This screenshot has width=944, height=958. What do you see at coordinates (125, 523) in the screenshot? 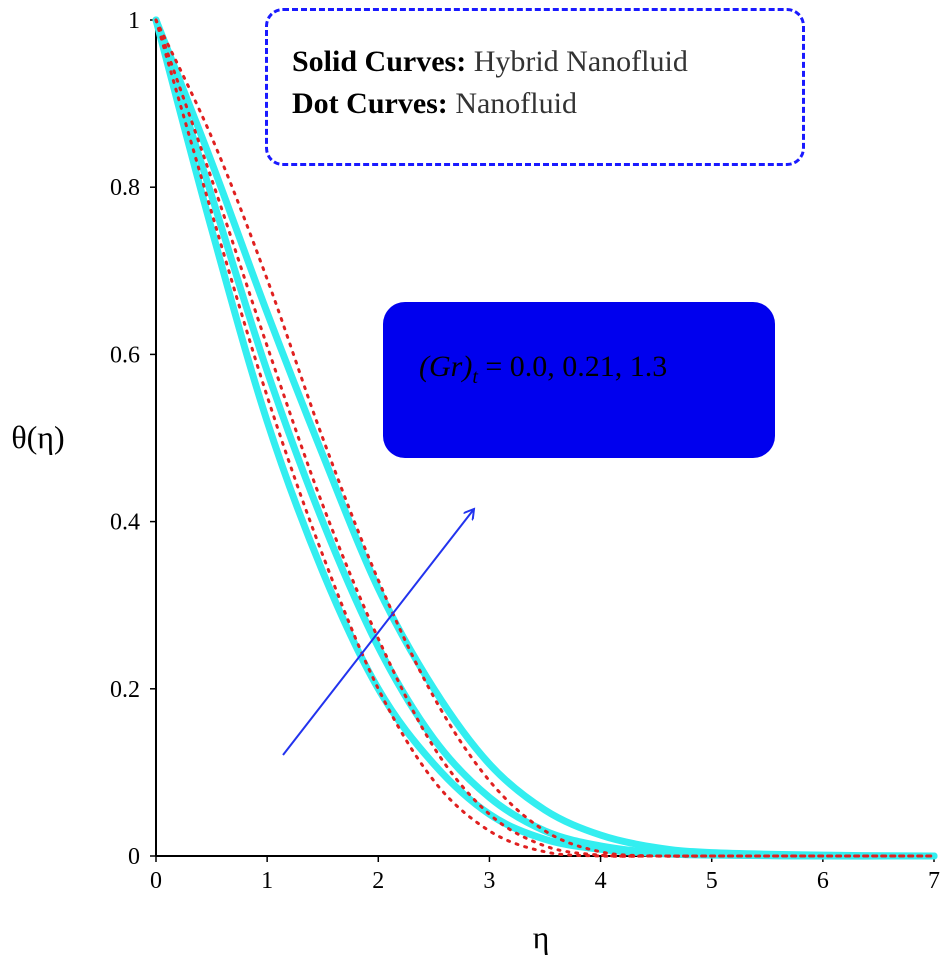
I see `y-tick-label: 0.4` at bounding box center [125, 523].